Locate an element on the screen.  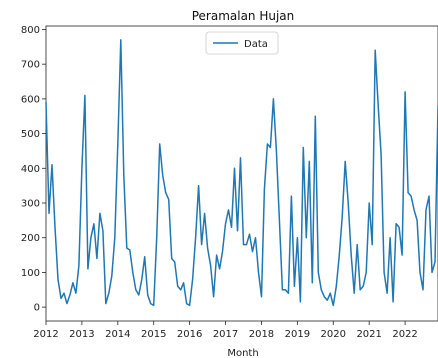
y-tick-label: 0 is located at coordinates (37, 308).